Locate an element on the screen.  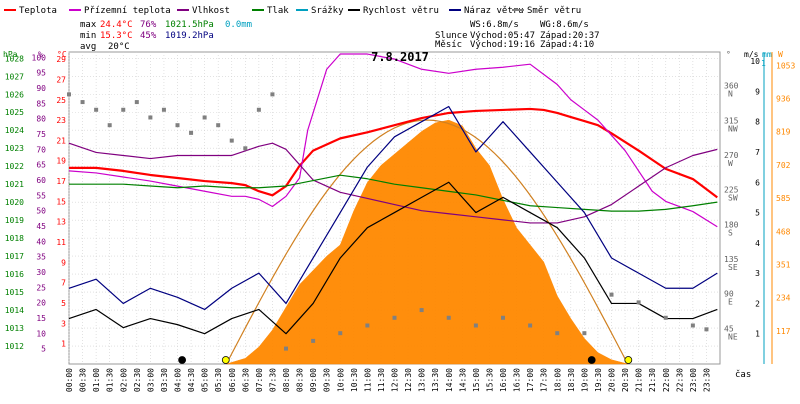
time-tick-label: 20:00 is located at coordinates (612, 380).